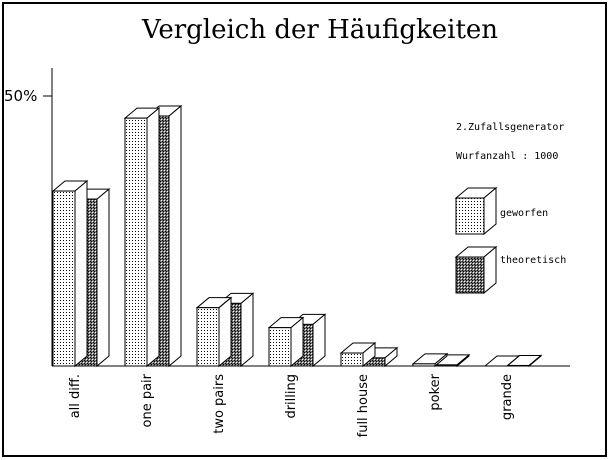  I want to click on legend-label-theoretisch: theoretisch, so click(533, 260).